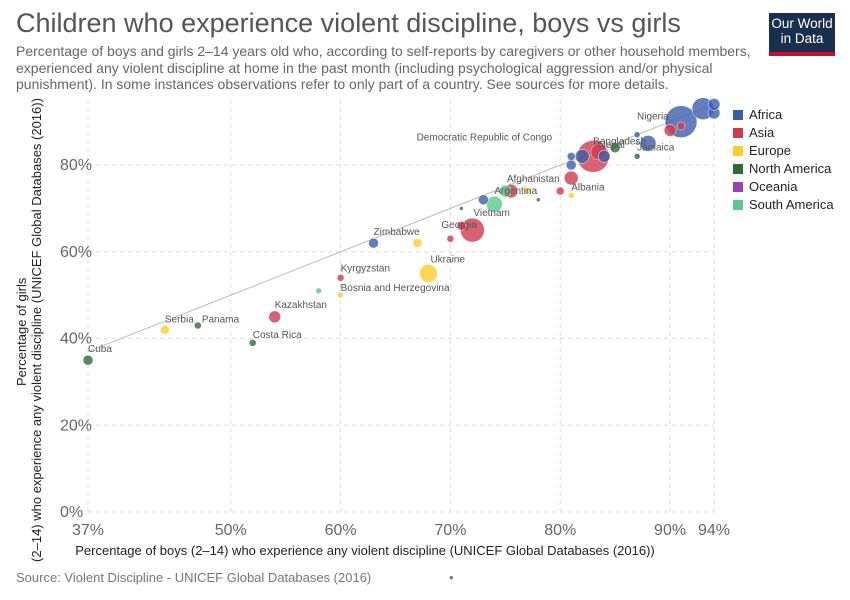 The image size is (850, 600). Describe the element at coordinates (88, 530) in the screenshot. I see `x-tick-0: 37%` at that location.